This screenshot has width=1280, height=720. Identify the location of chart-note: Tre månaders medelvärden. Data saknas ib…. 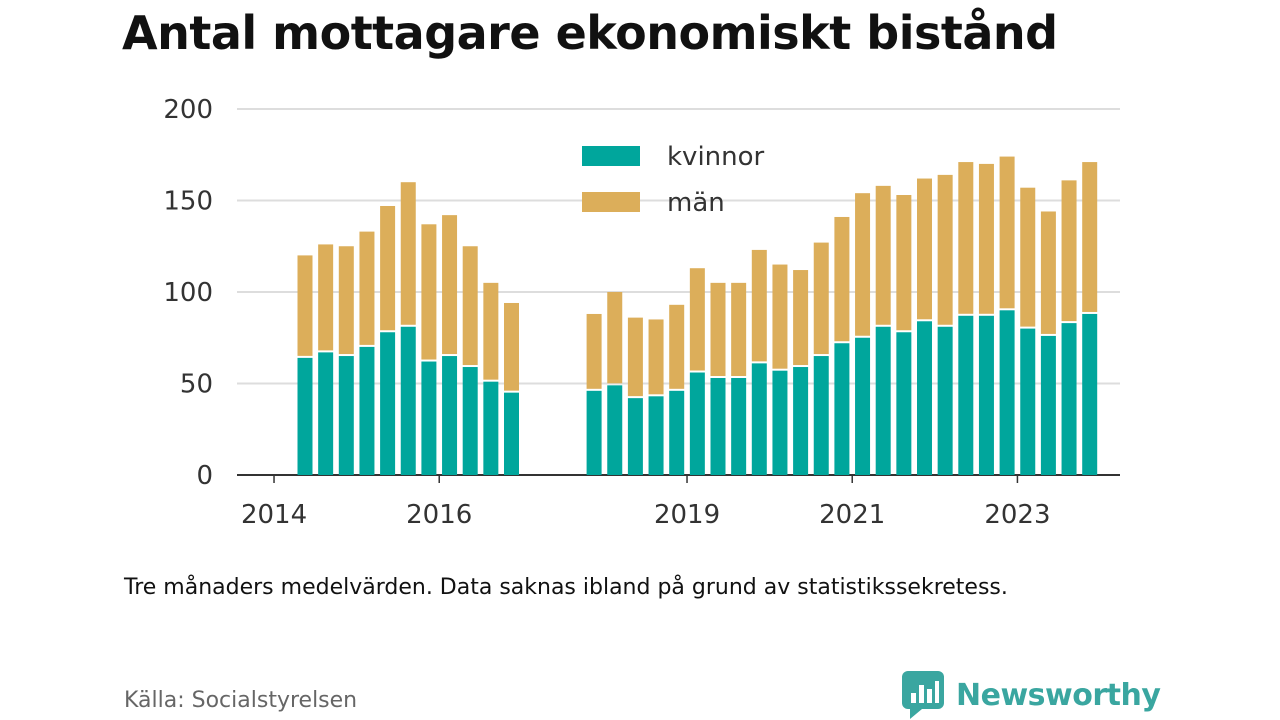
(566, 587).